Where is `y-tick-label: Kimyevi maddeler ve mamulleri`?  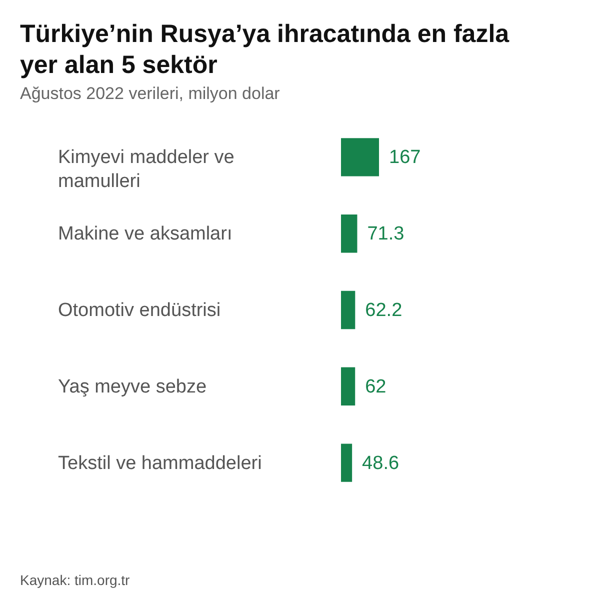 y-tick-label: Kimyevi maddeler ve mamulleri is located at coordinates (146, 169).